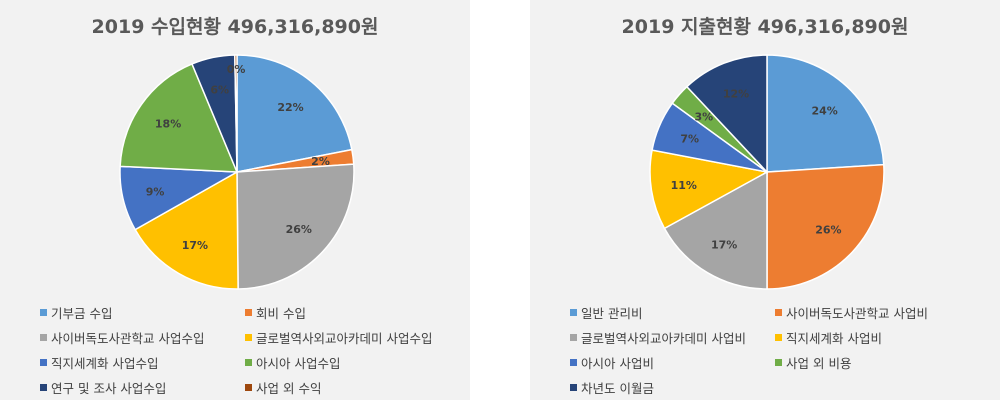  I want to click on expense-legend-label-5: 사업 외 비용, so click(819, 363).